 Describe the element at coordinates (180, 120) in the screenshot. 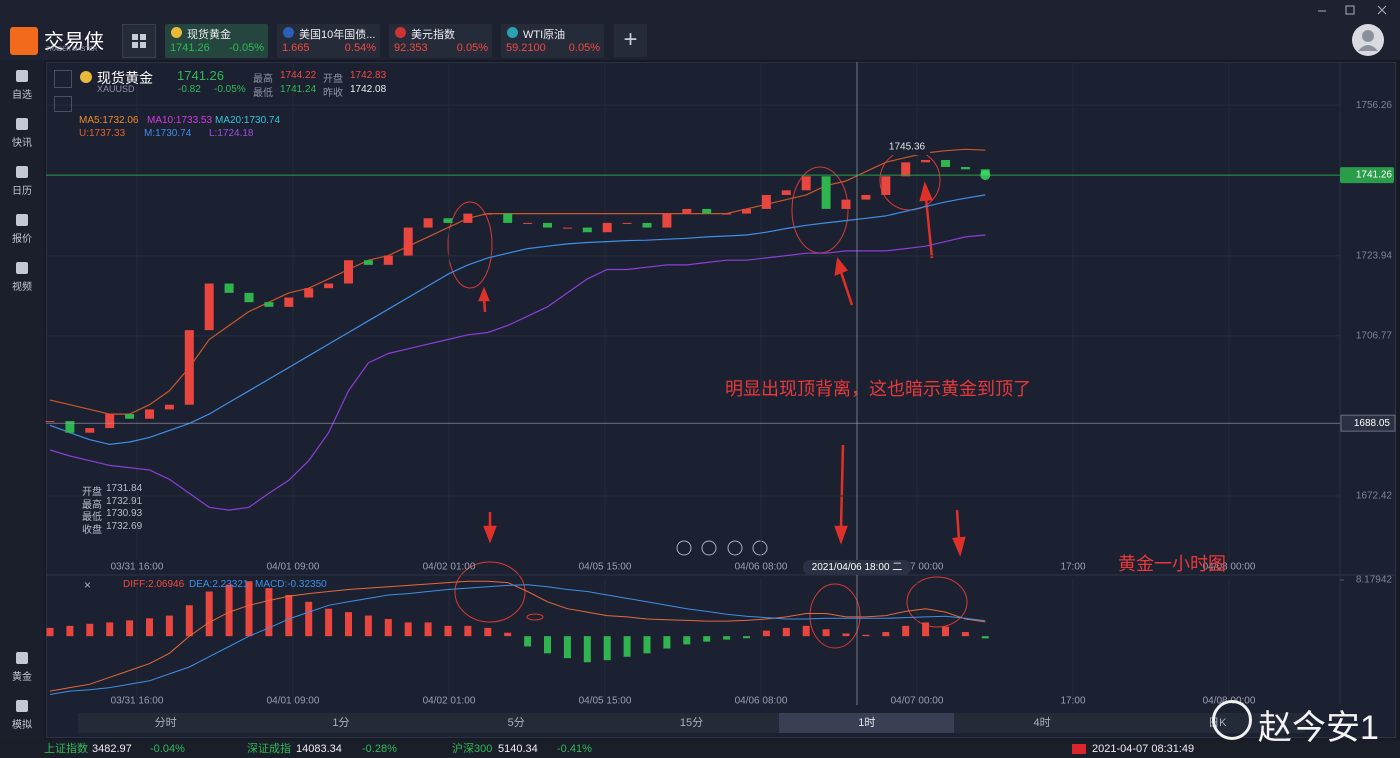

I see `ma-label: MA10:1733.53` at that location.